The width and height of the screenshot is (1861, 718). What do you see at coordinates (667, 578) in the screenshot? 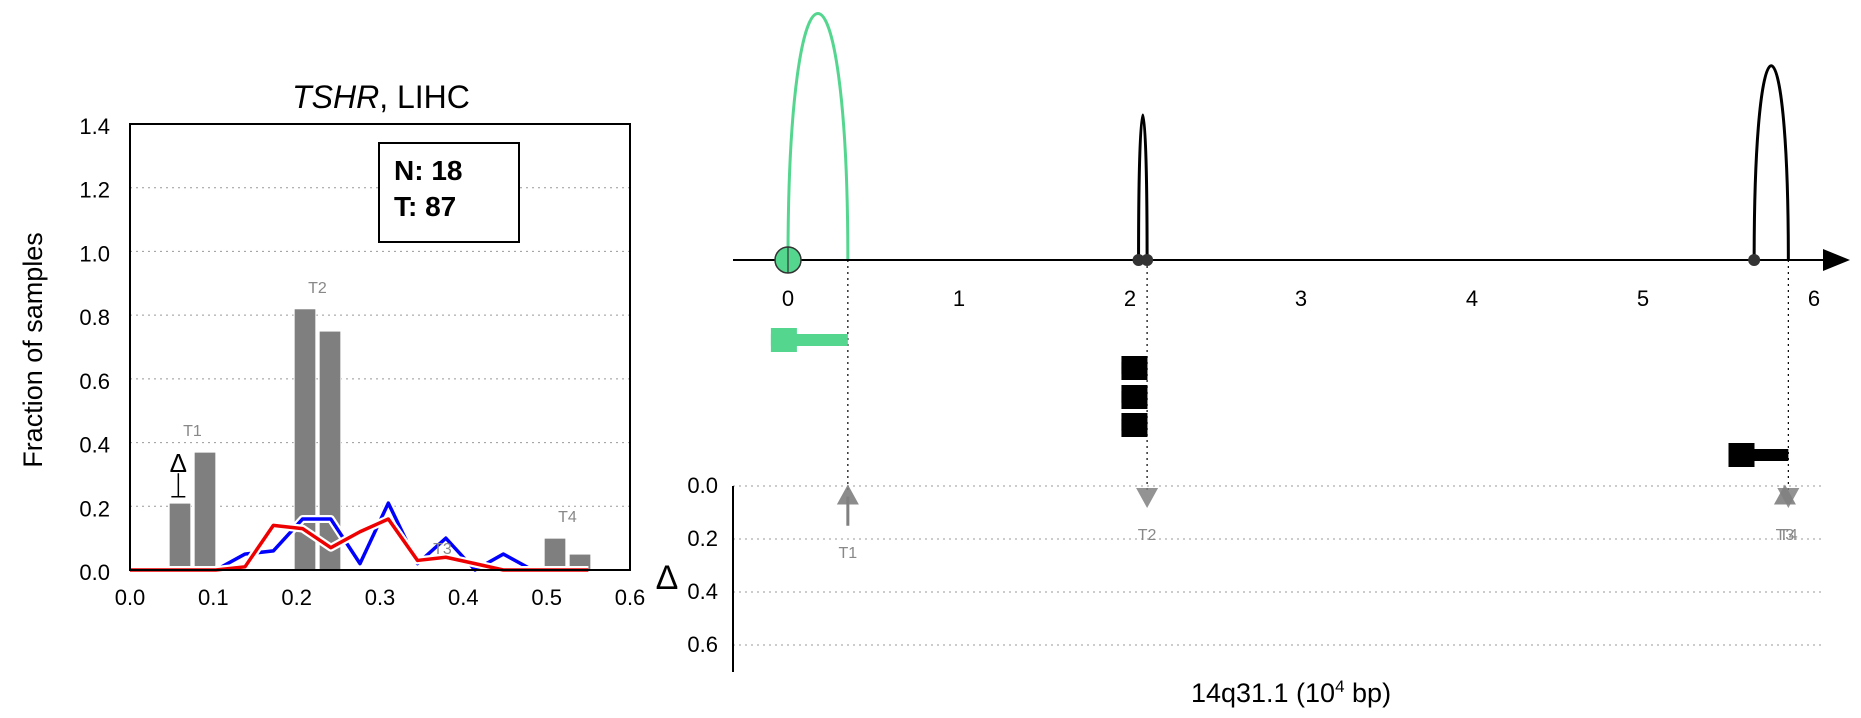
I see `delta-axis-label: Δ` at bounding box center [667, 578].